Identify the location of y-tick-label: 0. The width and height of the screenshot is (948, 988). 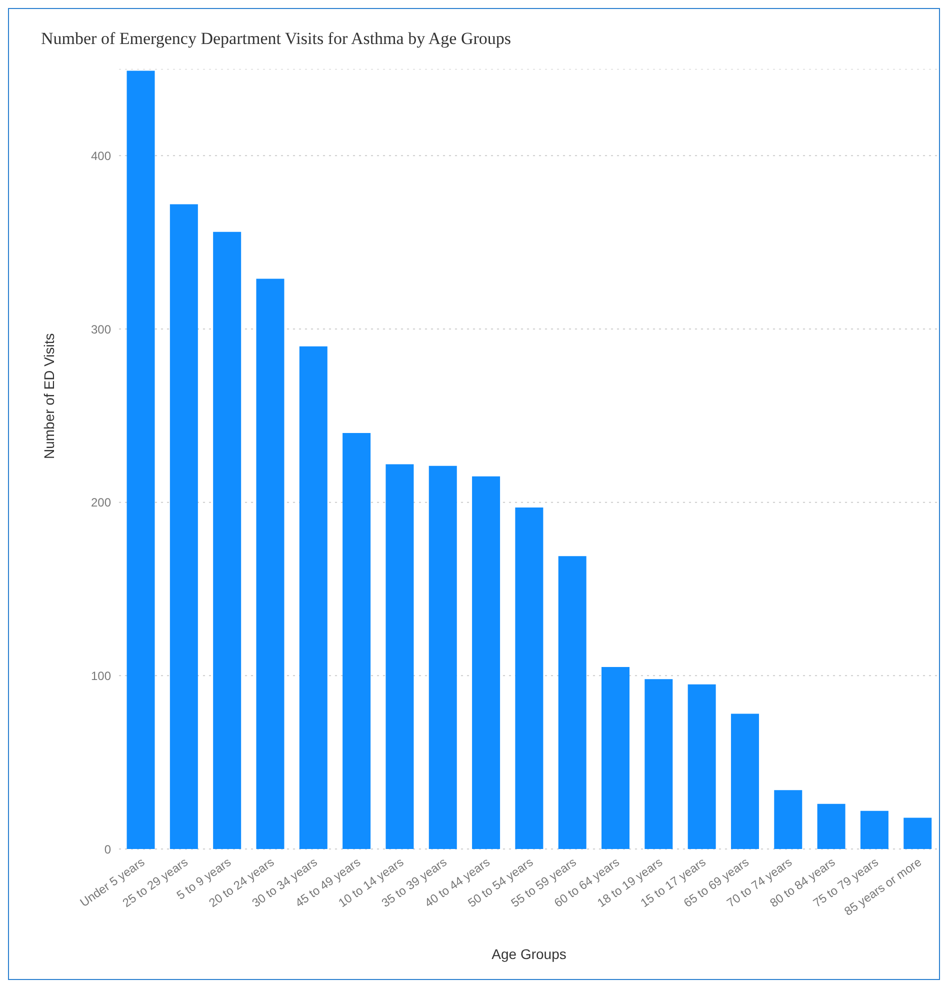
(108, 849).